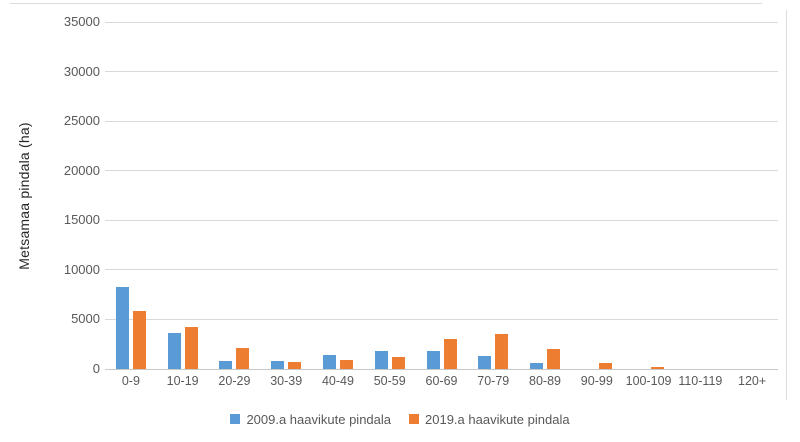 The width and height of the screenshot is (800, 442). I want to click on chart-frame-top-line, so click(386, 3).